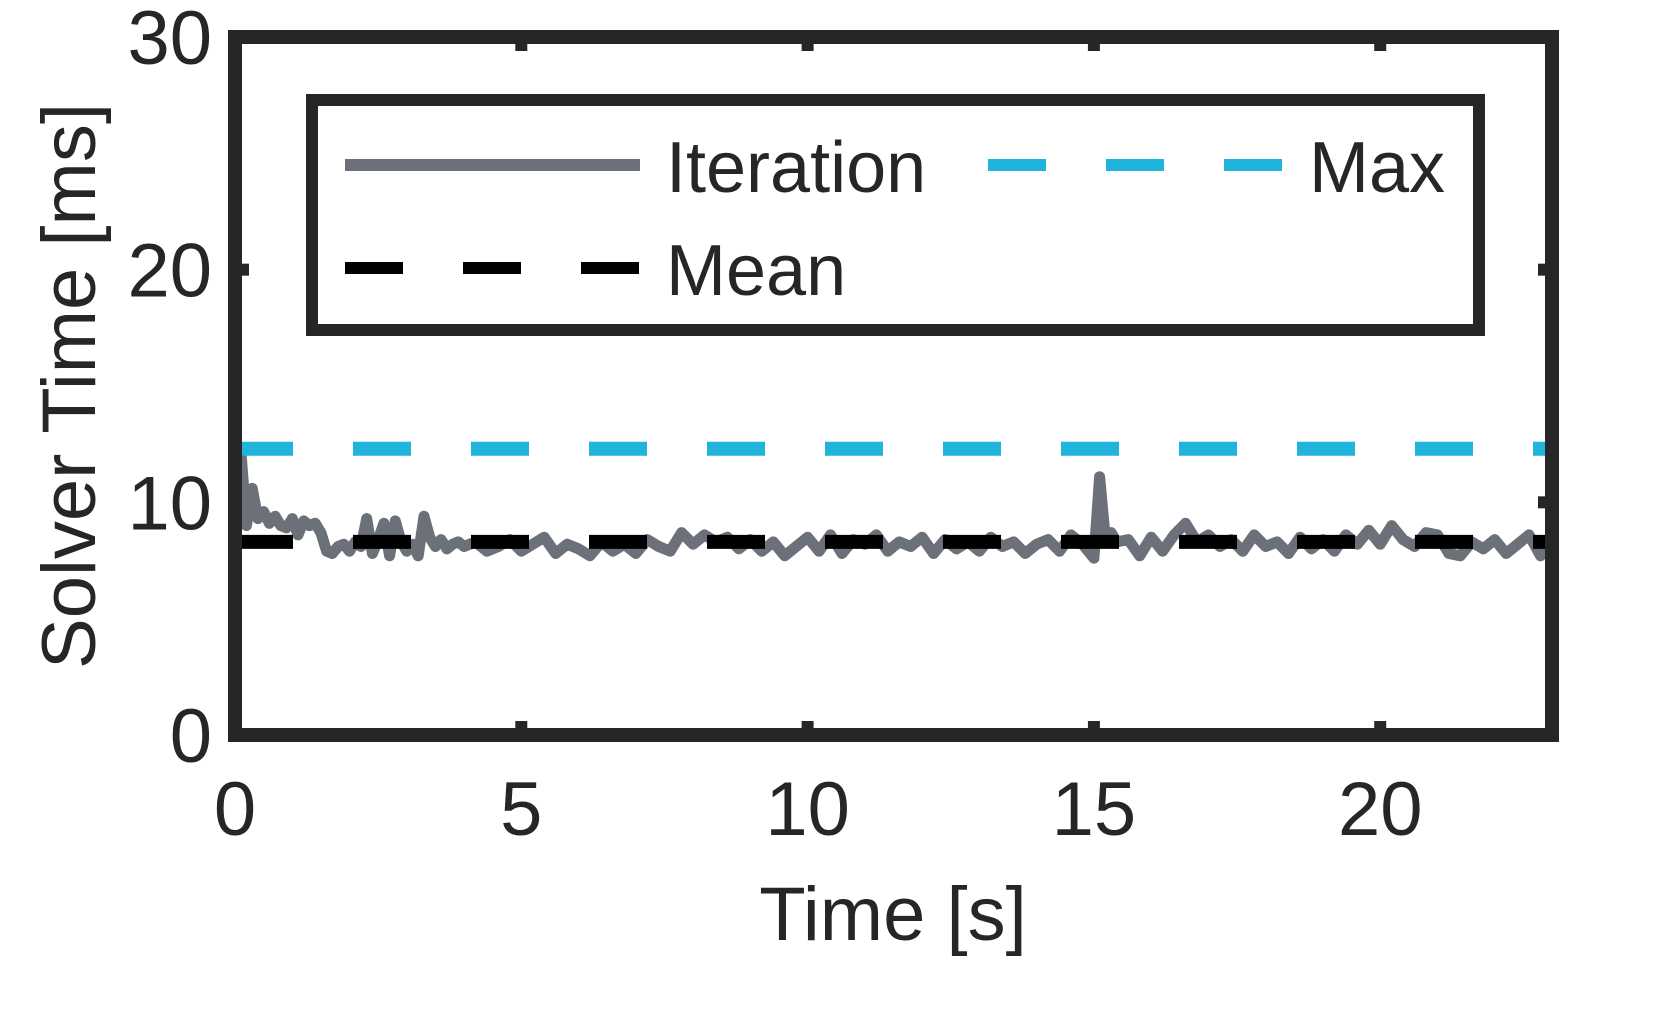 The height and width of the screenshot is (1026, 1661). I want to click on x-tick-labels: 0 5 10 15 20, so click(818, 809).